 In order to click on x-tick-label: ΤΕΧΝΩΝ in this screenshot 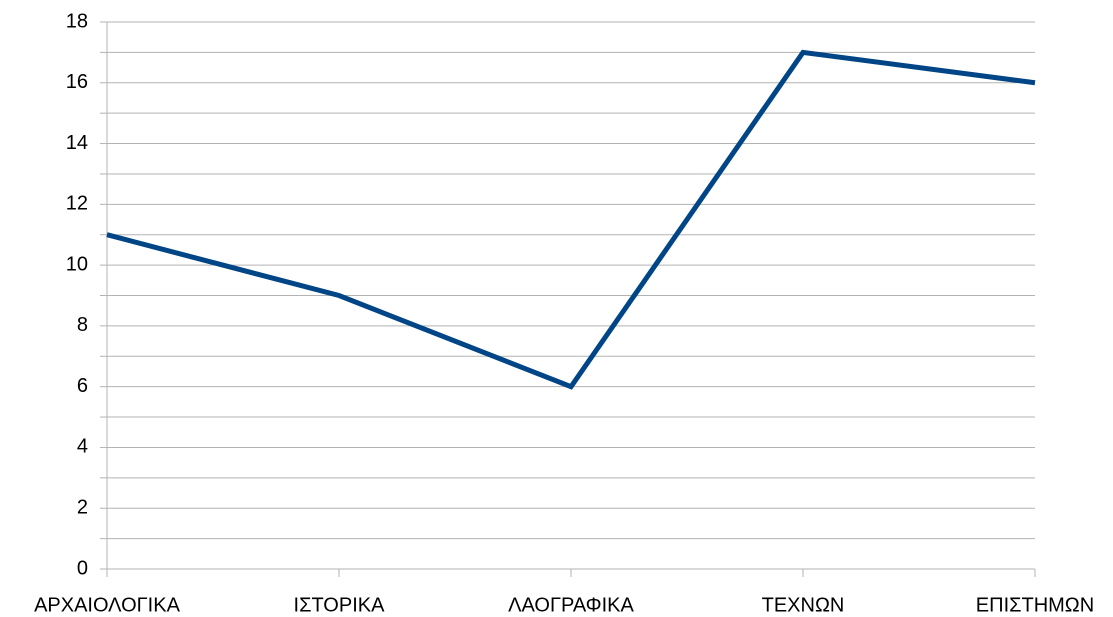, I will do `click(803, 605)`.